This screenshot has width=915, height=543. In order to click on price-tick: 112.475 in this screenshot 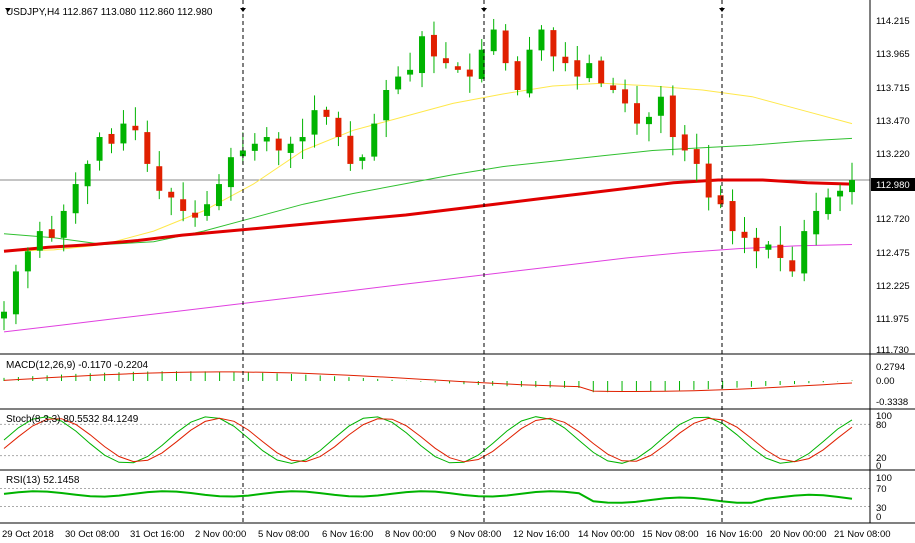, I will do `click(893, 253)`.